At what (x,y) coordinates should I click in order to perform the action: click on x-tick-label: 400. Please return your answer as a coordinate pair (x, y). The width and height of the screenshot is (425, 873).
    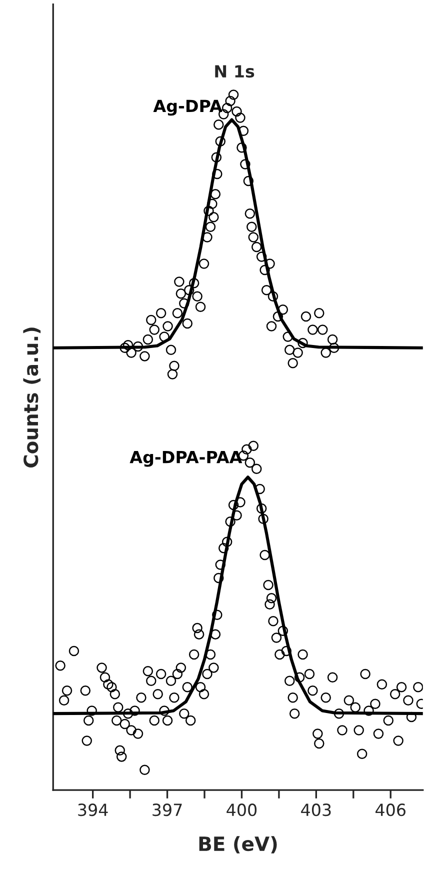
    Looking at the image, I should click on (241, 810).